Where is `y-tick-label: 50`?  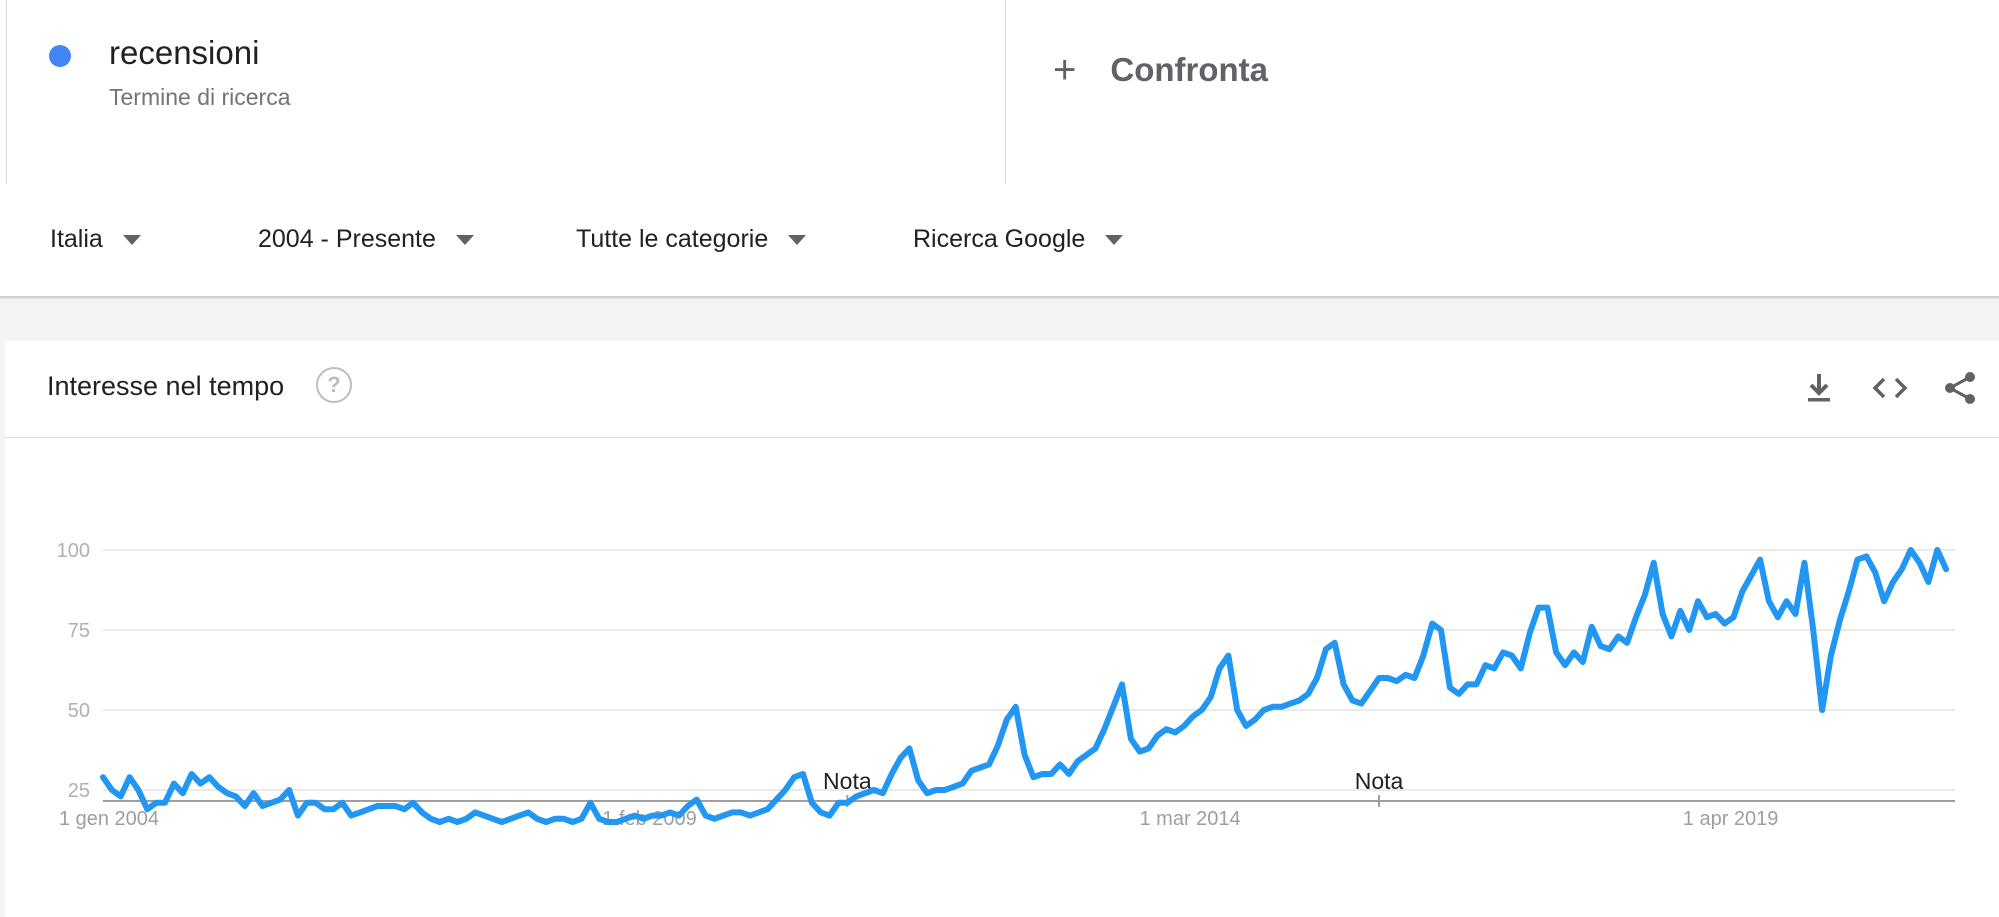
y-tick-label: 50 is located at coordinates (79, 711).